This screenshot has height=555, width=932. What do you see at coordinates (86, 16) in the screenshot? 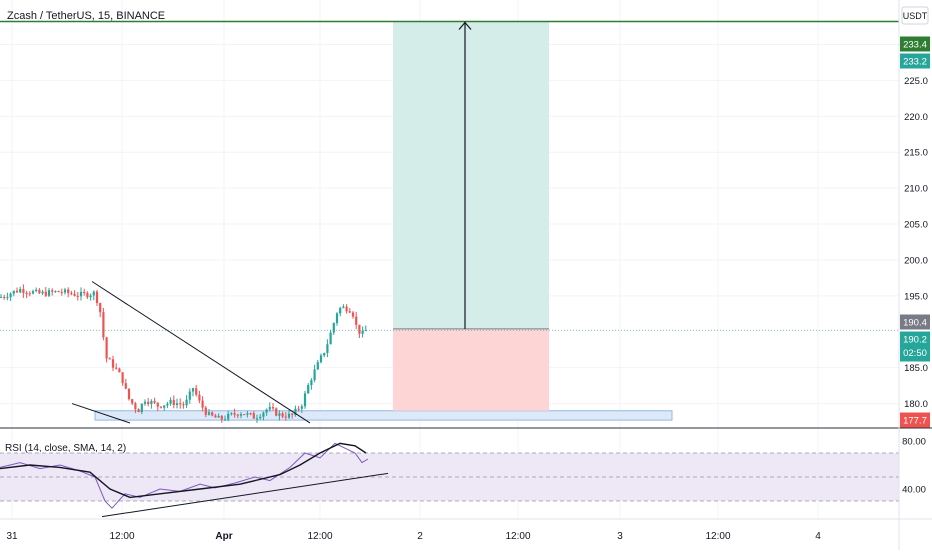
I see `symbol-title: Zcash / TetherUS, 15, BINANCE` at bounding box center [86, 16].